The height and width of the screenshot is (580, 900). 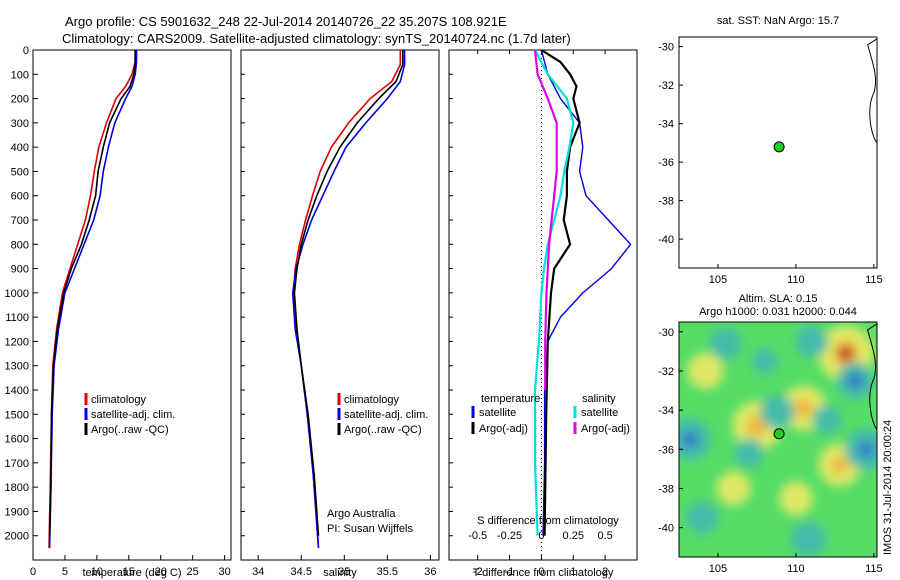 I want to click on sla-map-title: Altim. SLA: 0.15, so click(x=778, y=299).